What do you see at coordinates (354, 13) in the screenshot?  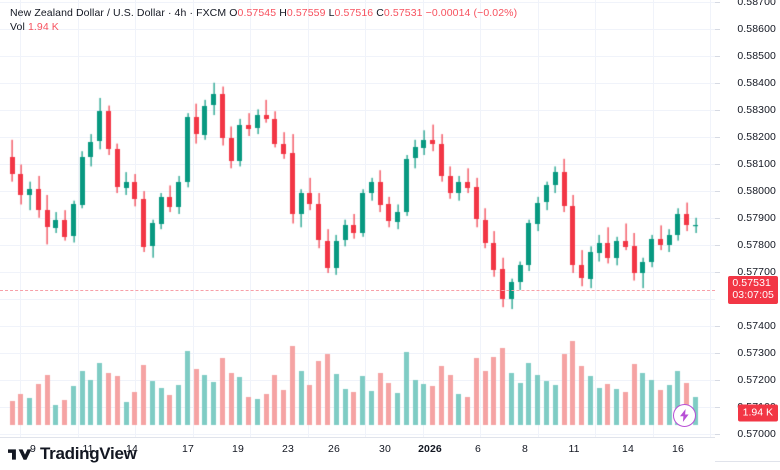 I see `low-value: 0.57516` at bounding box center [354, 13].